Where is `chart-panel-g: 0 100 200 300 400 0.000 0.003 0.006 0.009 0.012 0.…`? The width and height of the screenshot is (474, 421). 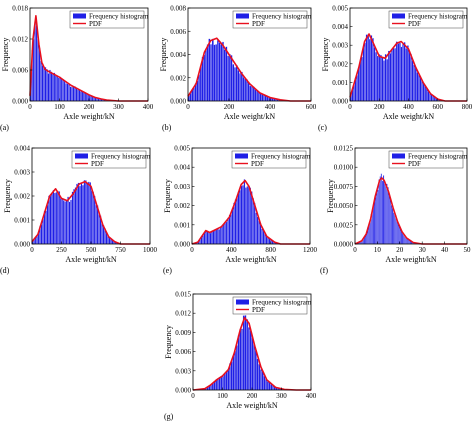 chart-panel-g: 0 100 200 300 400 0.000 0.003 0.006 0.009 0.012 0.… is located at coordinates (240, 356).